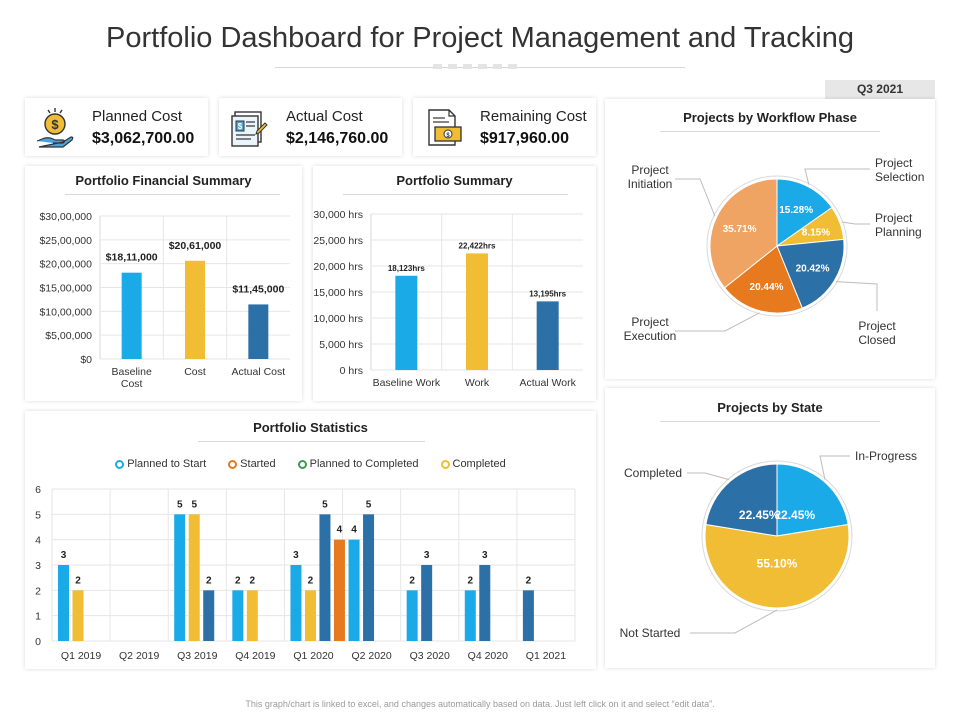  What do you see at coordinates (816, 233) in the screenshot?
I see `slice-label: 8.15%` at bounding box center [816, 233].